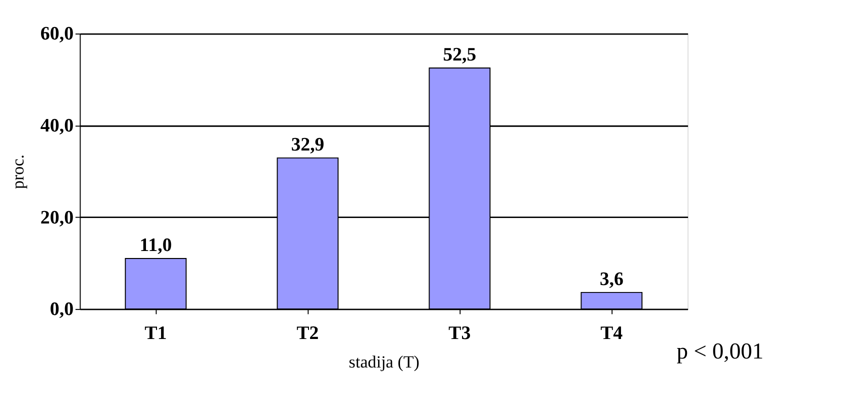  Describe the element at coordinates (18, 172) in the screenshot. I see `y-axis-title: proc.` at that location.